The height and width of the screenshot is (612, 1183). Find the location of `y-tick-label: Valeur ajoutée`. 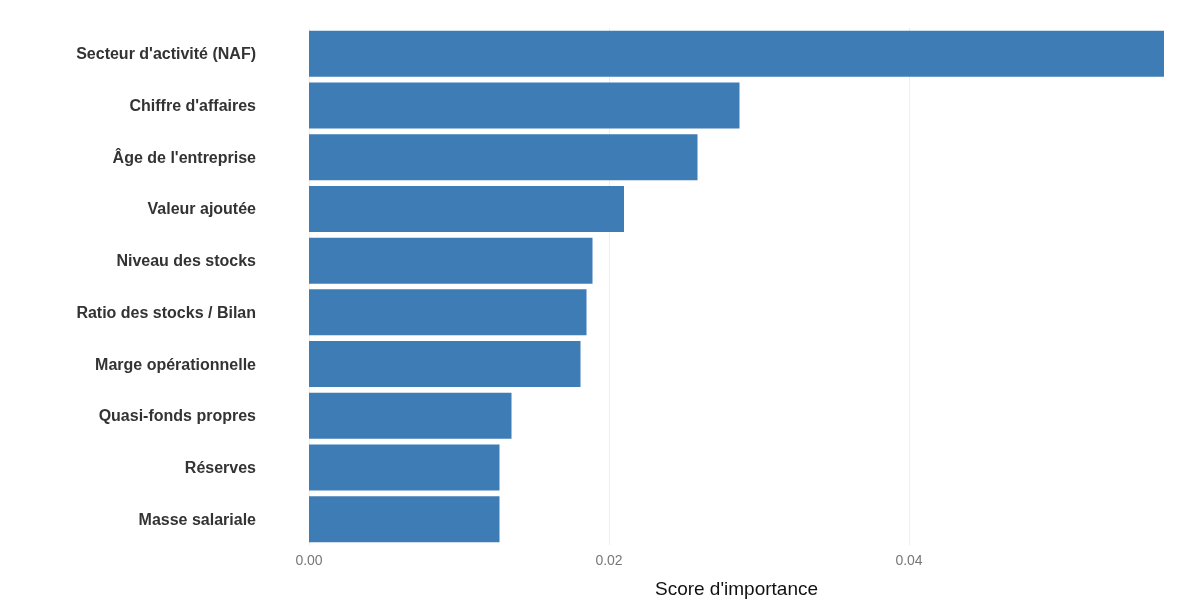

y-tick-label: Valeur ajoutée is located at coordinates (202, 209).